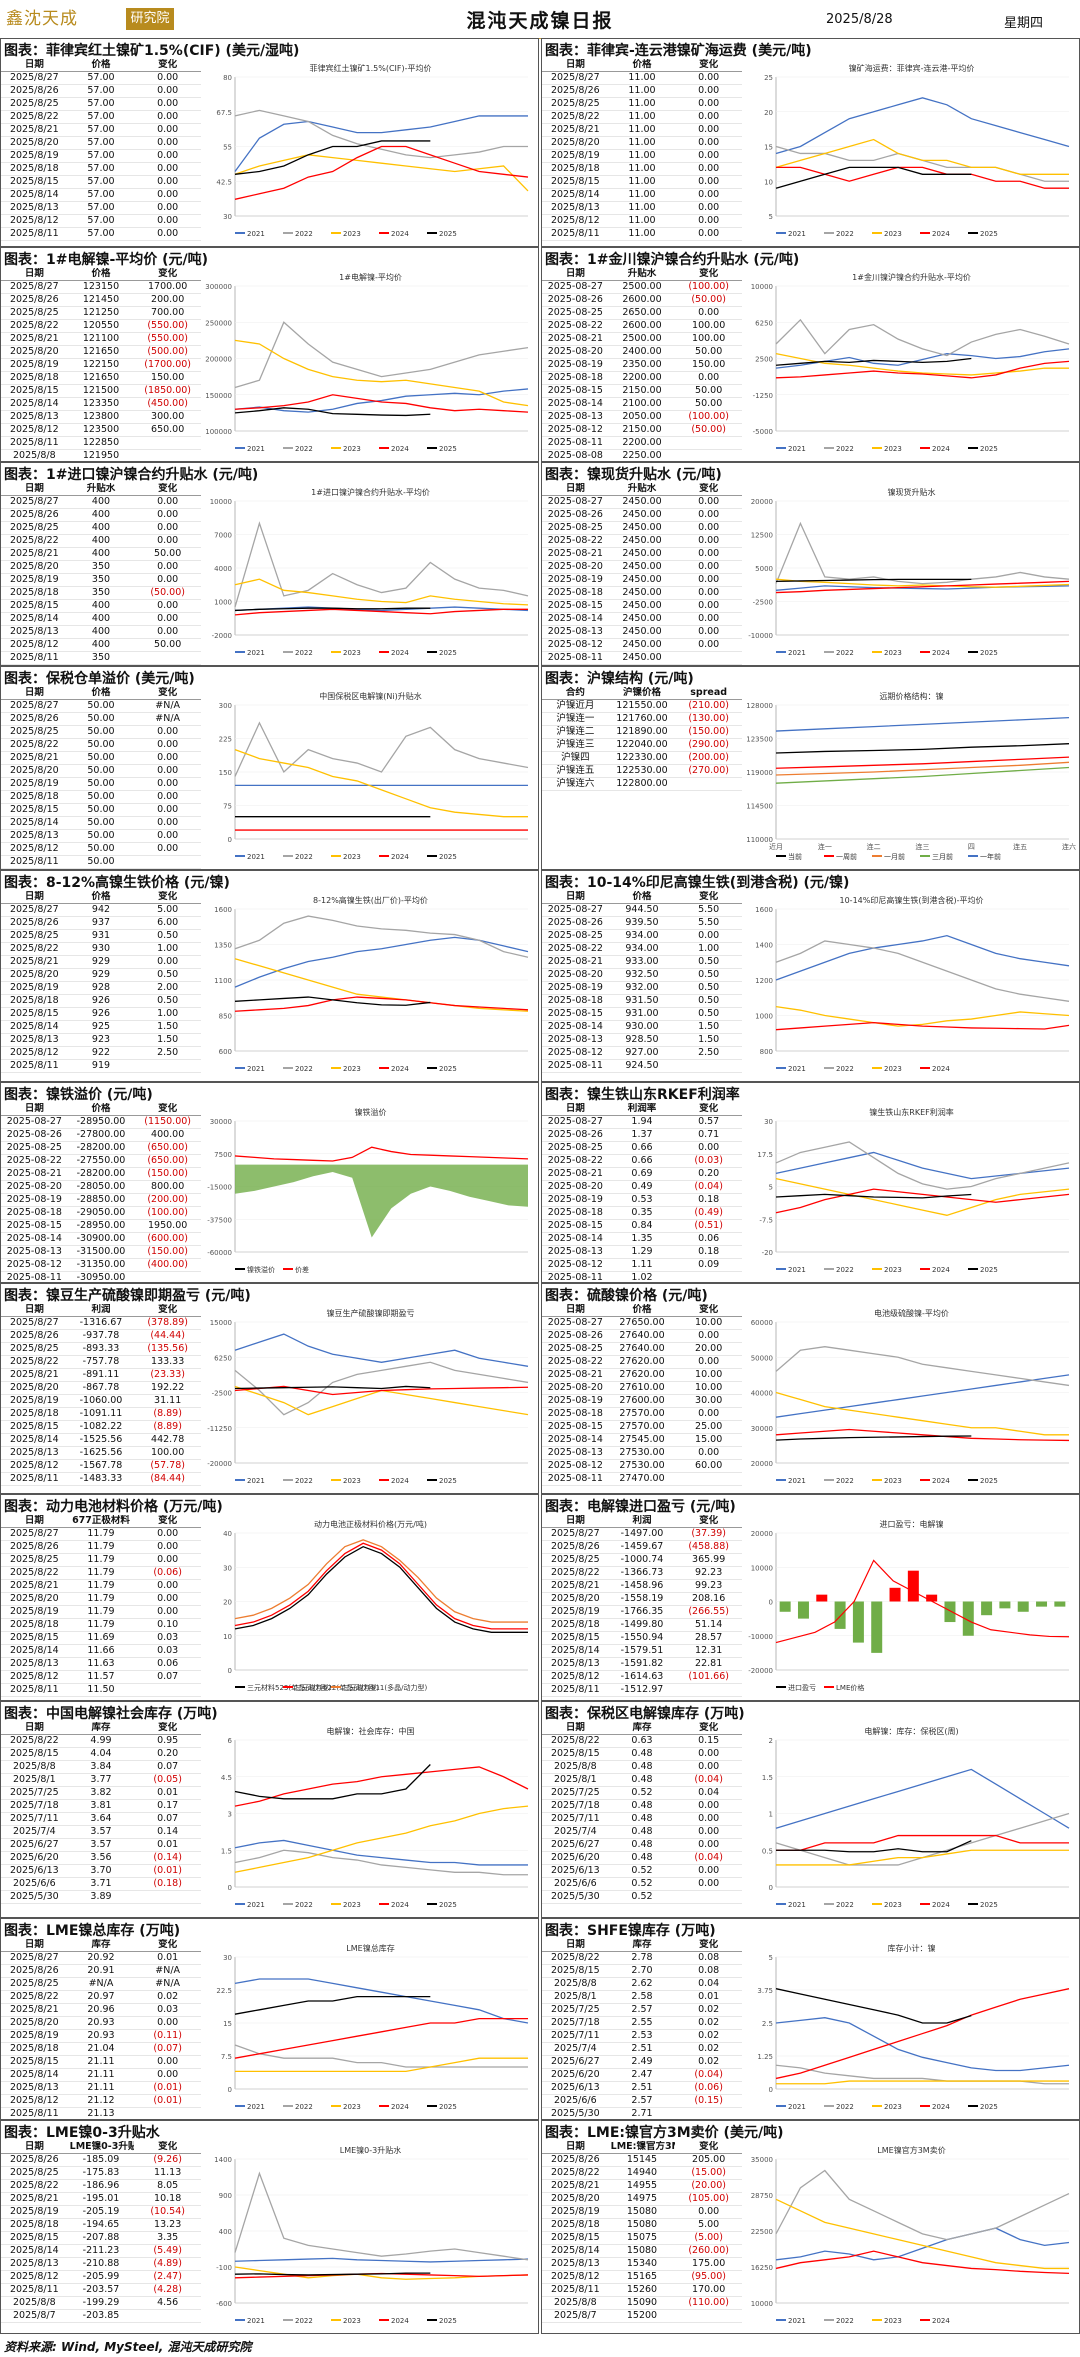 The image size is (1080, 2357). What do you see at coordinates (912, 900) in the screenshot?
I see `chart-title: 10-14%印尼高镍生铁(到港含税)-平均价` at bounding box center [912, 900].